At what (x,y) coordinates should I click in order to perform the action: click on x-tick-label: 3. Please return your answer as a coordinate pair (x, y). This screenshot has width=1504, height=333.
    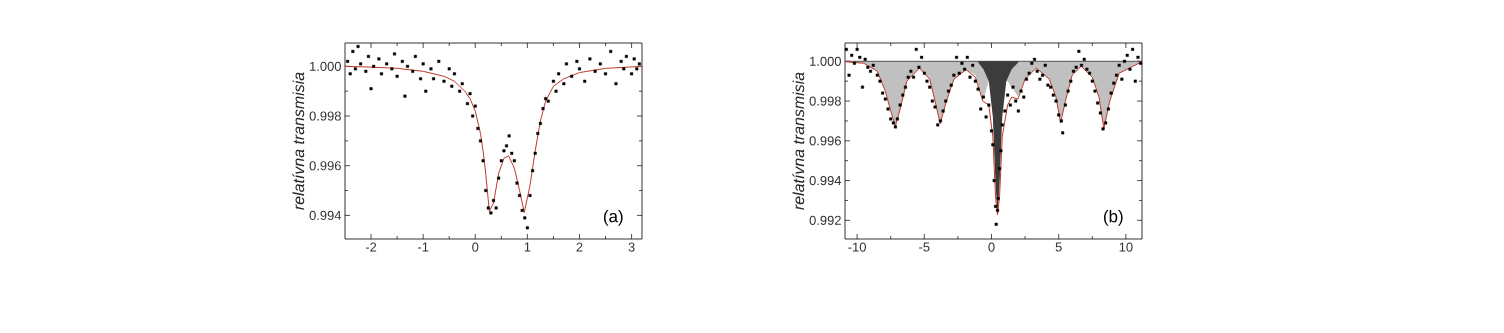
    Looking at the image, I should click on (631, 247).